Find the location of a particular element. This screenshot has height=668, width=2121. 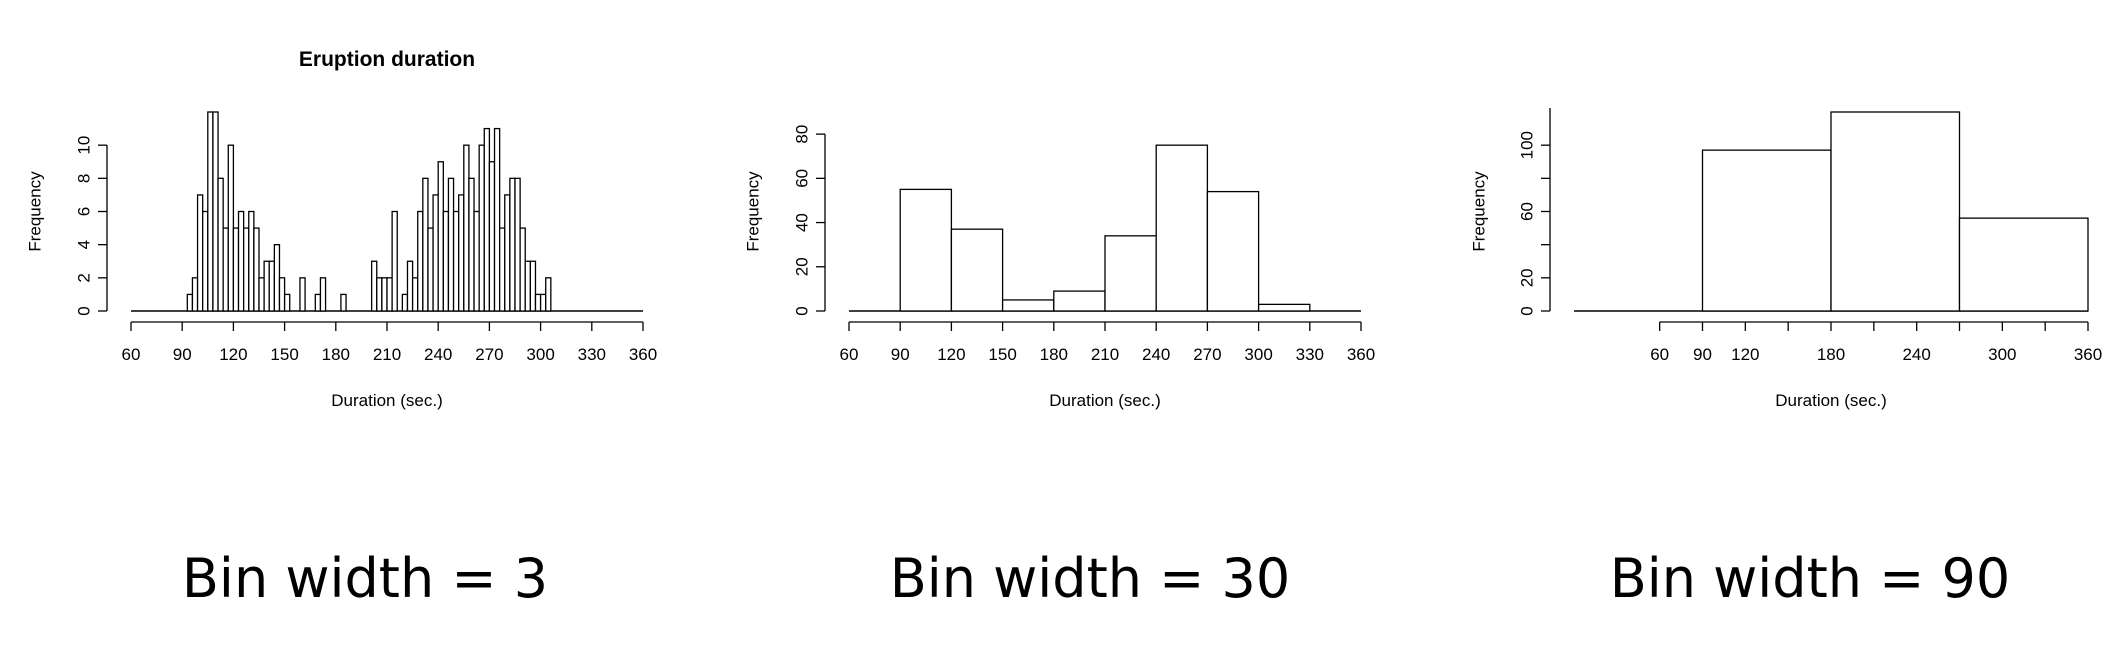

y-tick-label: 20 is located at coordinates (1526, 277).